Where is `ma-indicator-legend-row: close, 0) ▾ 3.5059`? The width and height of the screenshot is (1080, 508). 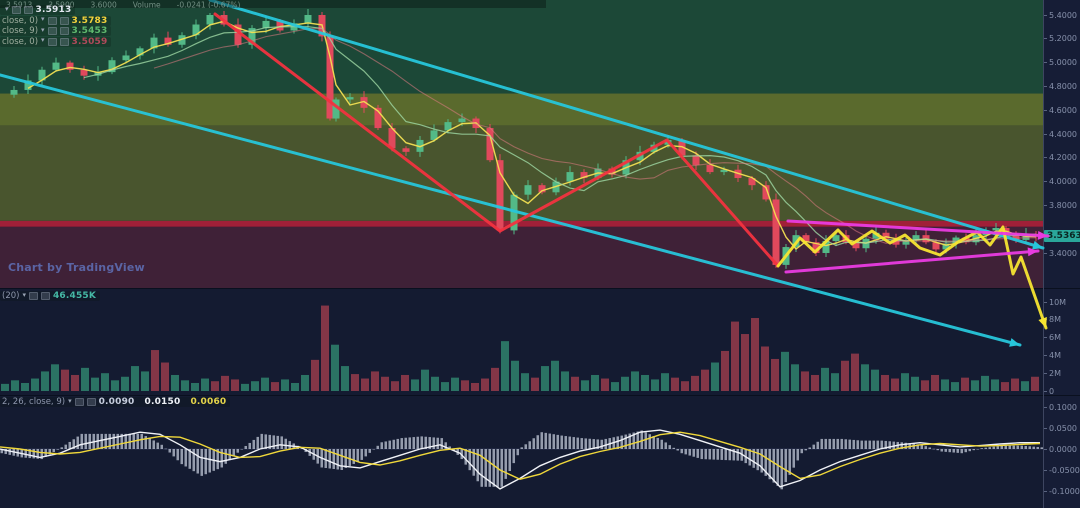
ma-indicator-legend-row: close, 0) ▾ 3.5059 is located at coordinates (56, 41).